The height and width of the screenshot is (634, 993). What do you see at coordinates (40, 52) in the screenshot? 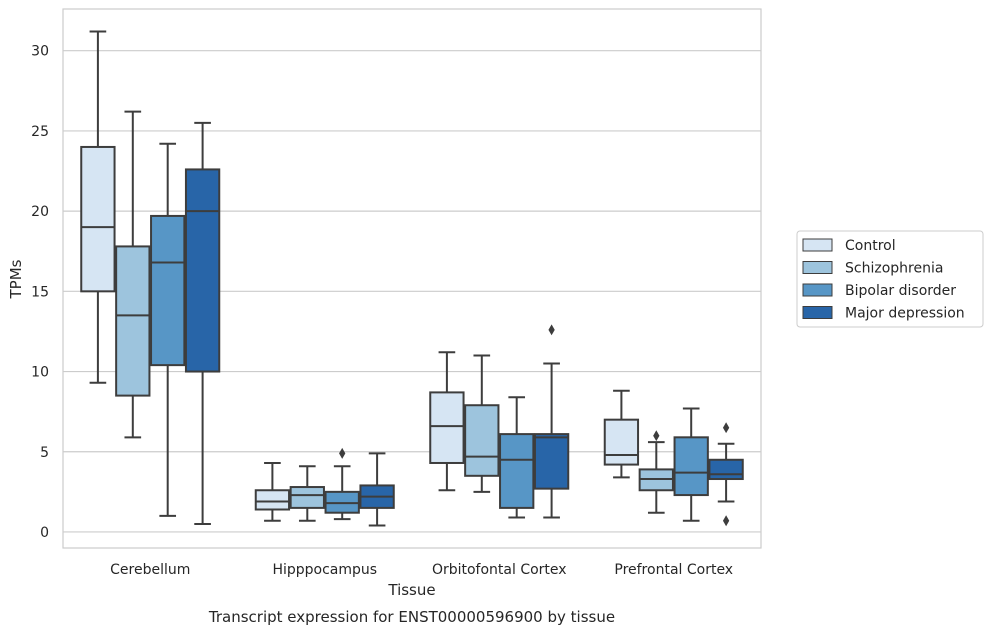
I see `y-tick-label: 30` at bounding box center [40, 52].